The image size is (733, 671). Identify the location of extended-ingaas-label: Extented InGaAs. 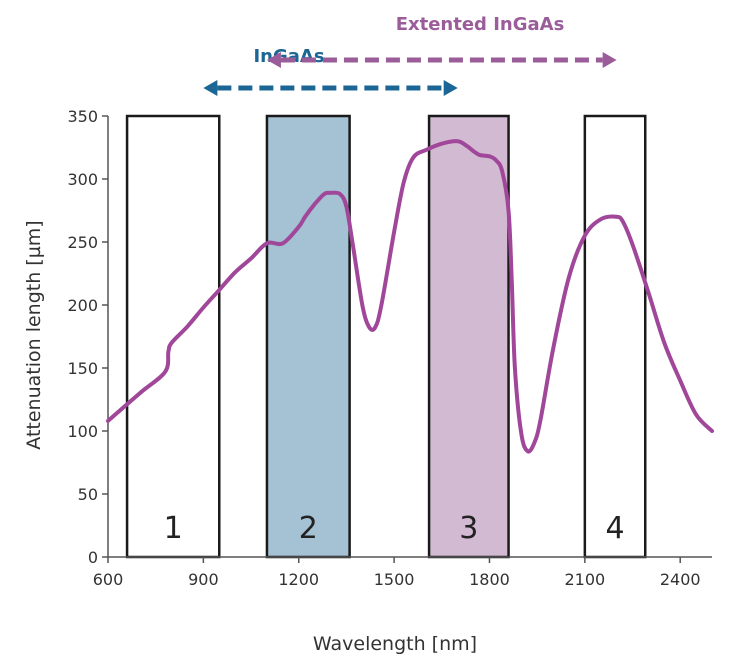
(480, 24).